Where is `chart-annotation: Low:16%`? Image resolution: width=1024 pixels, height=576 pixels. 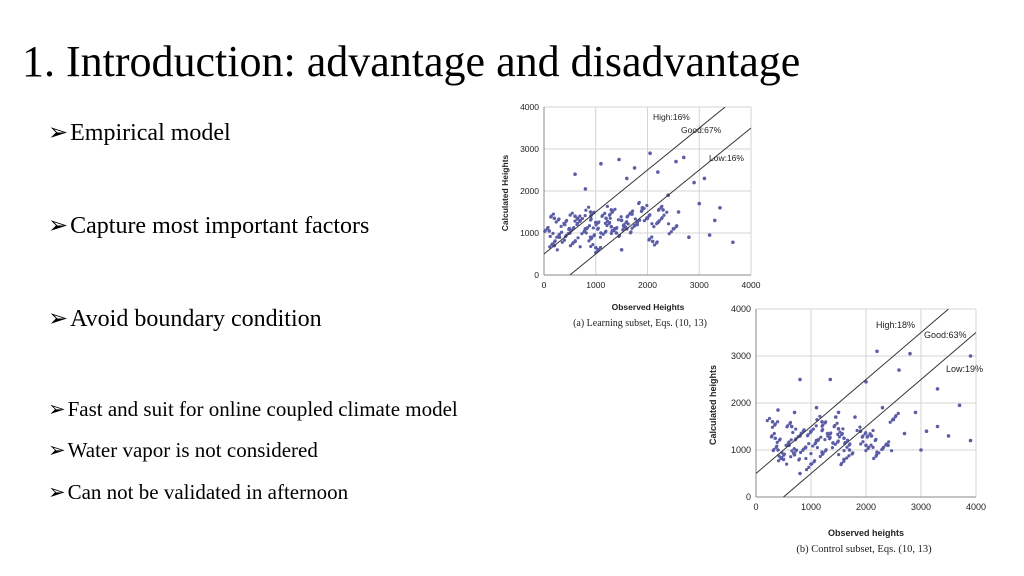
chart-annotation: Low:16% is located at coordinates (726, 158).